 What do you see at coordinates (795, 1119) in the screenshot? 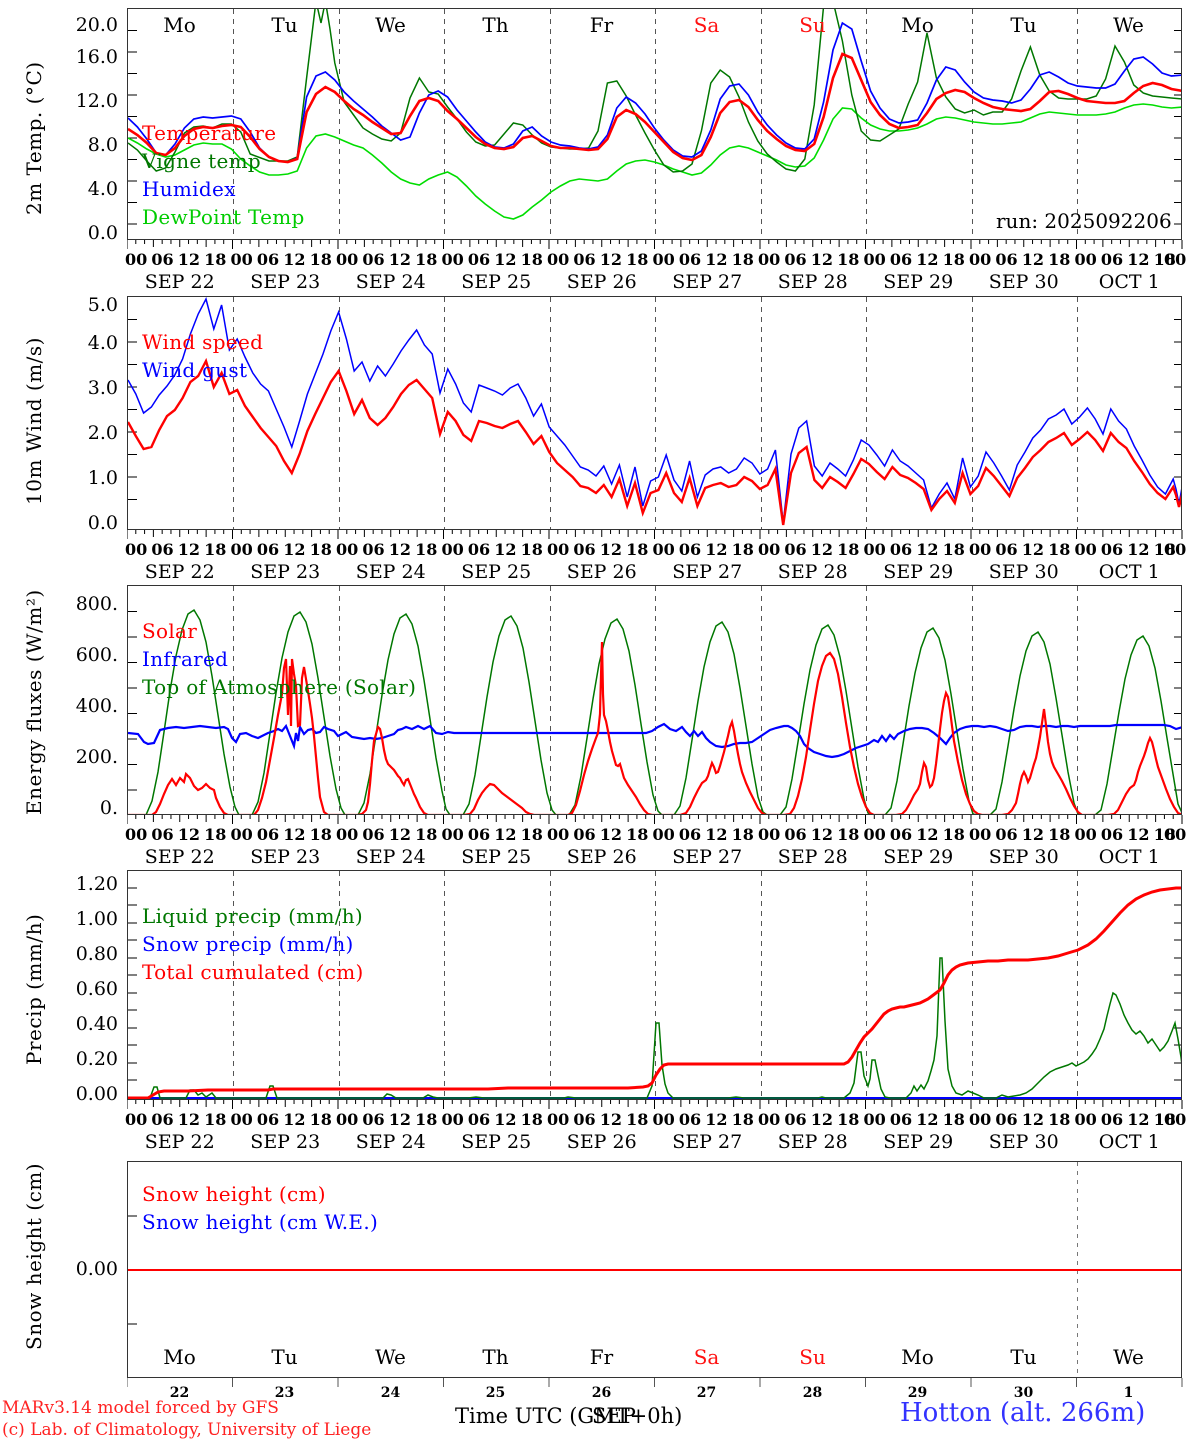
I see `hour-label-precip-6-1: 06` at bounding box center [795, 1119].